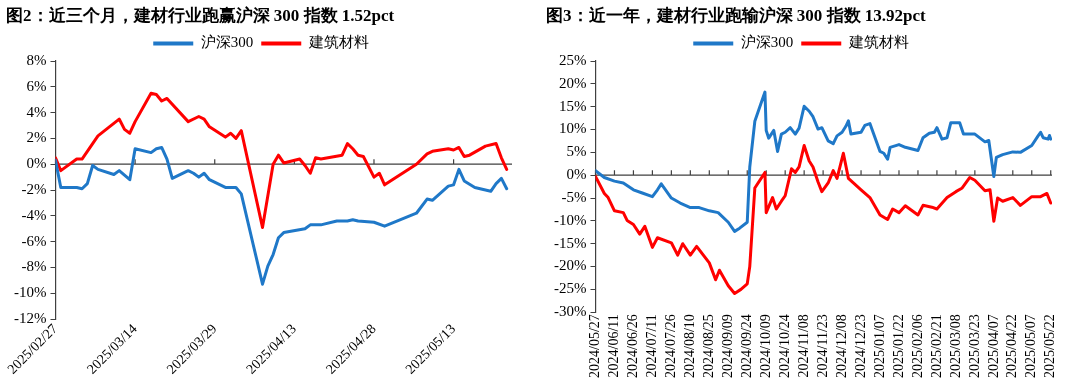  What do you see at coordinates (572, 105) in the screenshot?
I see `y-tick-label: 15%` at bounding box center [572, 105].